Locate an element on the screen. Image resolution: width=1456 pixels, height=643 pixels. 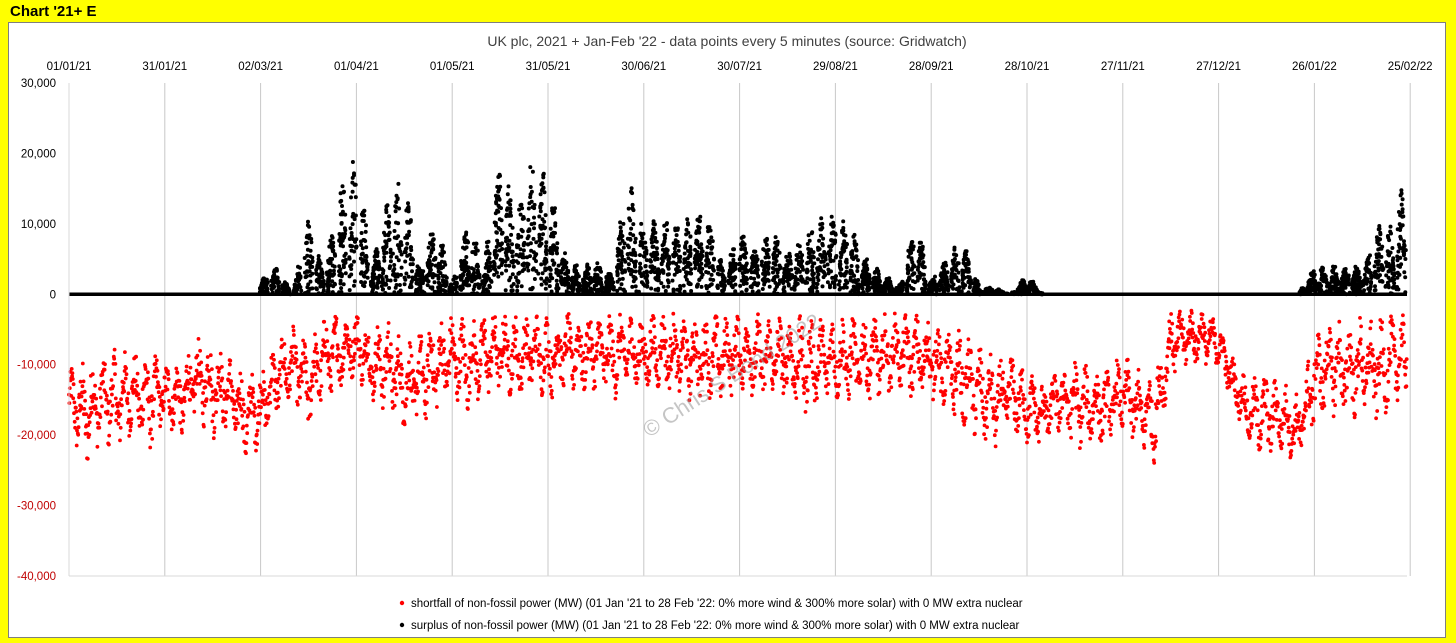
y-tick-label: 20,000 is located at coordinates (38, 154).